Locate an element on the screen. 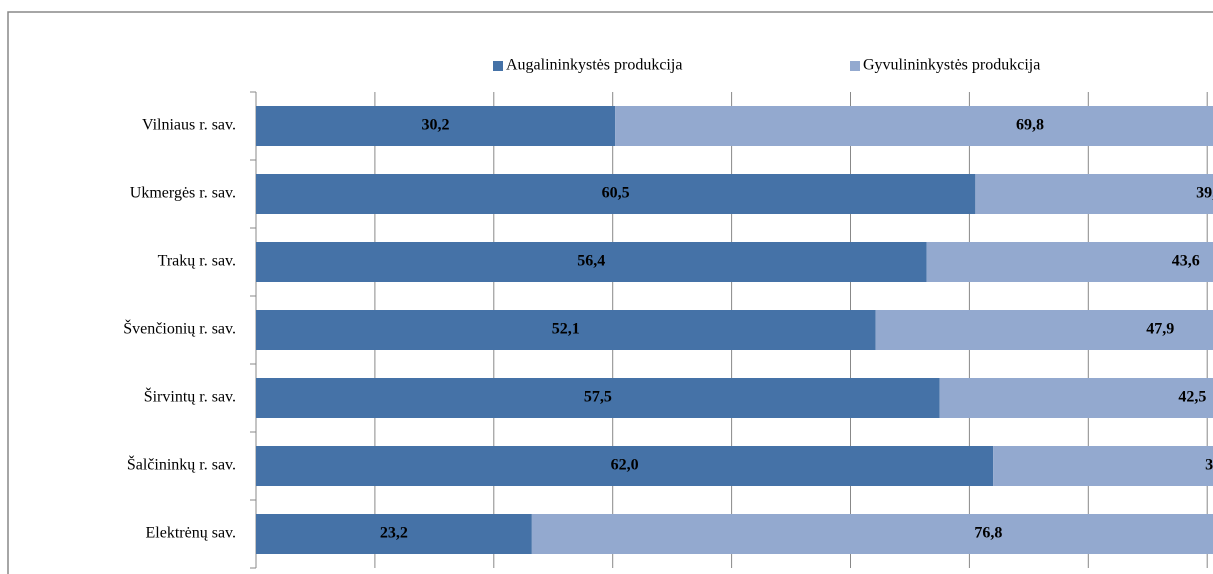 The image size is (1213, 574). value-label: 57,5 is located at coordinates (598, 397).